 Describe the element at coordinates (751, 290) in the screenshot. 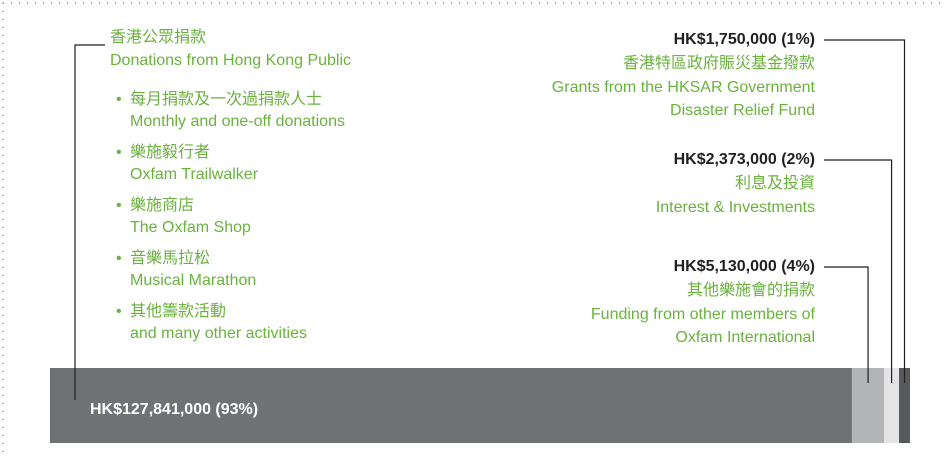

I see `series-name: 其他樂施會的捐款` at that location.